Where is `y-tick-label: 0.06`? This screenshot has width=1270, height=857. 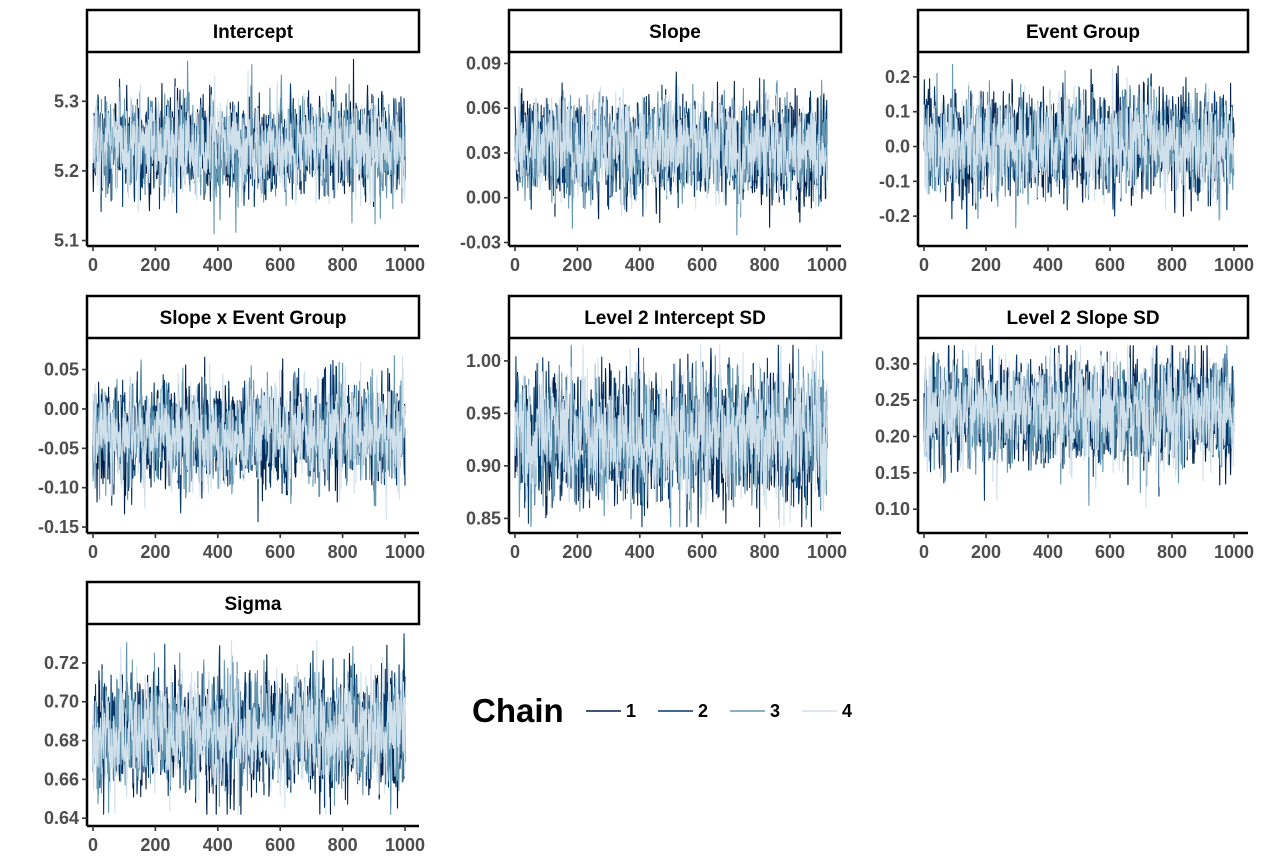 y-tick-label: 0.06 is located at coordinates (483, 108).